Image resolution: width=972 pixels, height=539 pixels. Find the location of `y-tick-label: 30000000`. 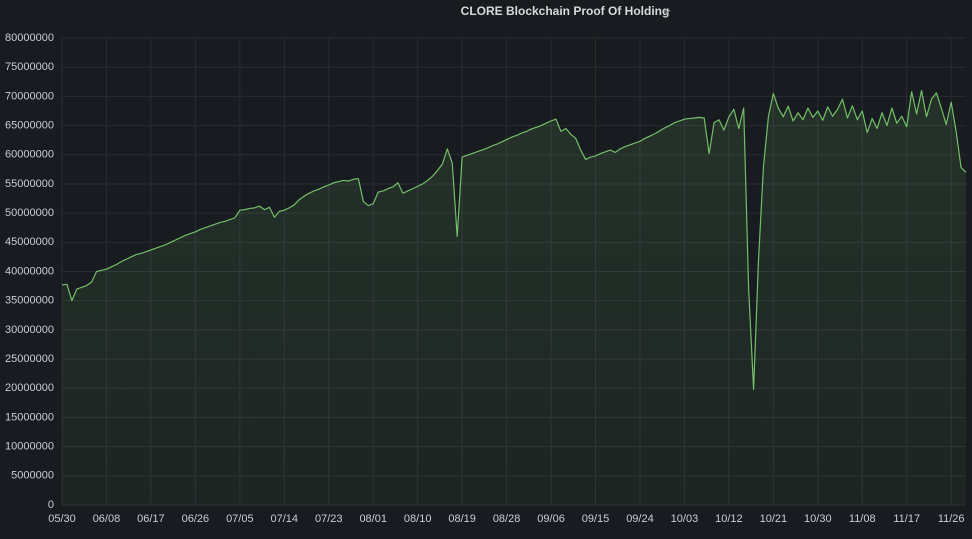

y-tick-label: 30000000 is located at coordinates (29, 330).